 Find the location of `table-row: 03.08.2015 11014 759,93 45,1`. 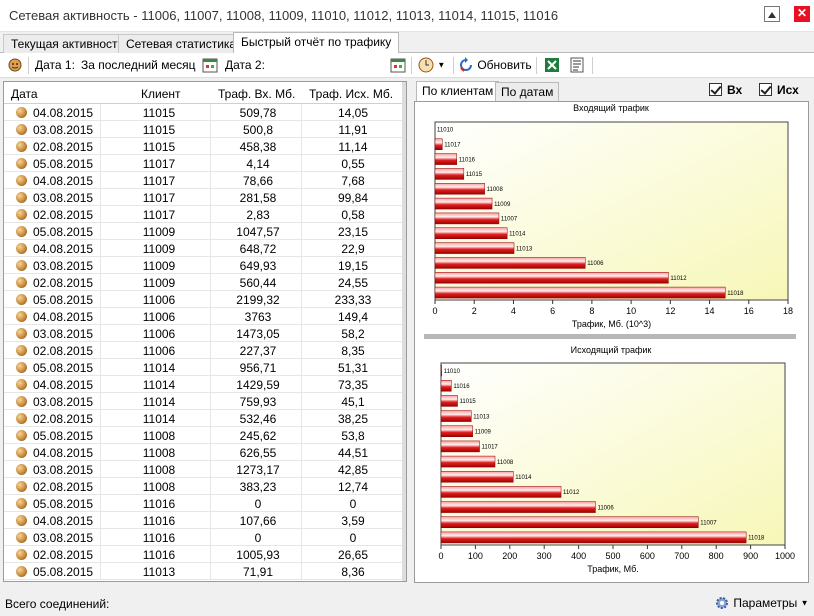

table-row: 03.08.2015 11014 759,93 45,1 is located at coordinates (204, 401).